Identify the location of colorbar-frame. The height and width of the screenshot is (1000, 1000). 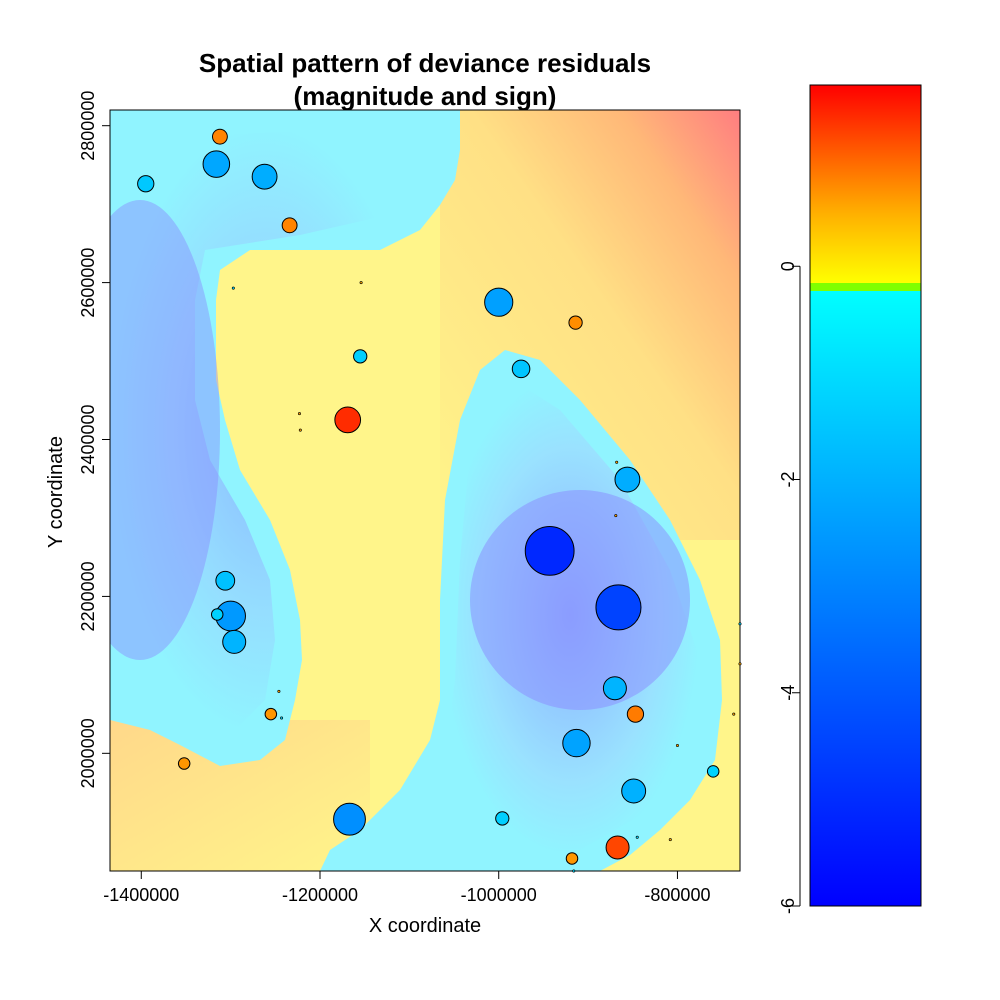
(865, 495).